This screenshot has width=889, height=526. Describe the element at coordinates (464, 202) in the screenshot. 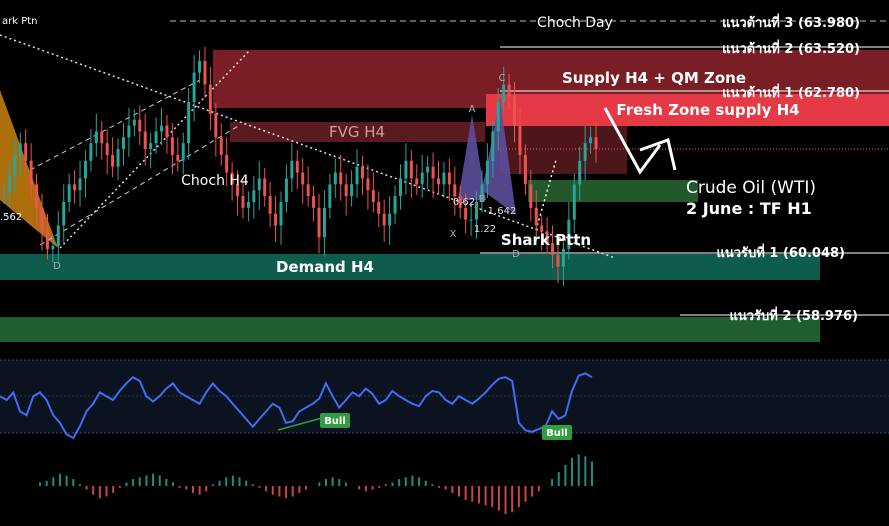

I see `label-ratio-b: 0.62` at that location.